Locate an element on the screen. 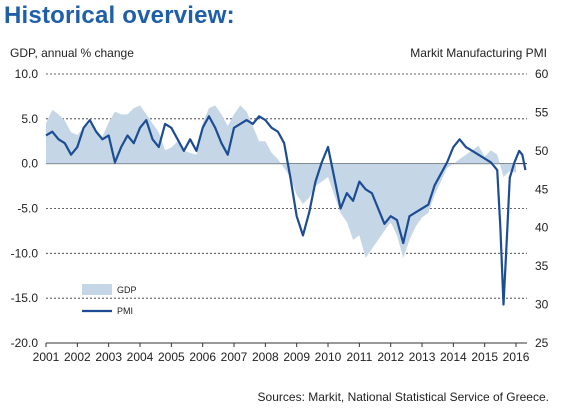 The width and height of the screenshot is (563, 412). right-tick-label: 35 is located at coordinates (542, 266).